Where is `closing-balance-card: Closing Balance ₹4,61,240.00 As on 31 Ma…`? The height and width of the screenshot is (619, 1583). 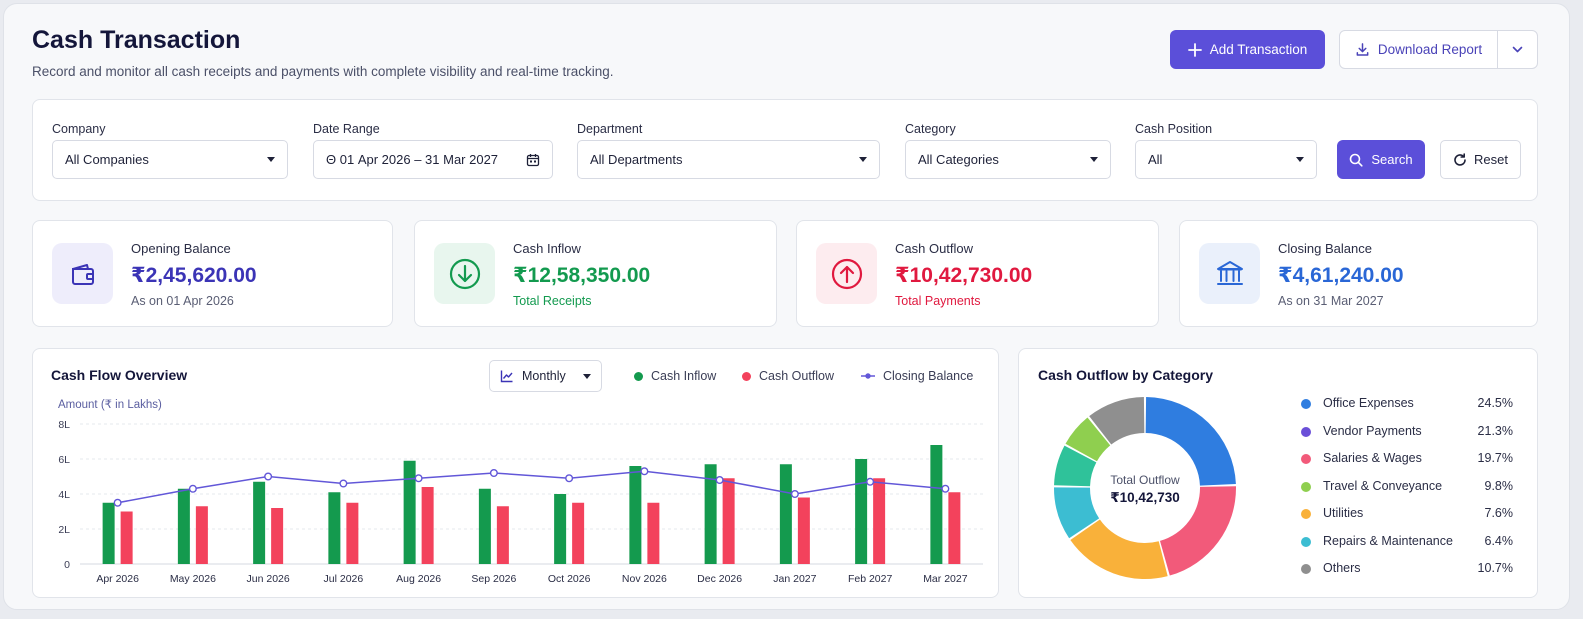
closing-balance-card: Closing Balance ₹4,61,240.00 As on 31 Ma… is located at coordinates (1358, 273).